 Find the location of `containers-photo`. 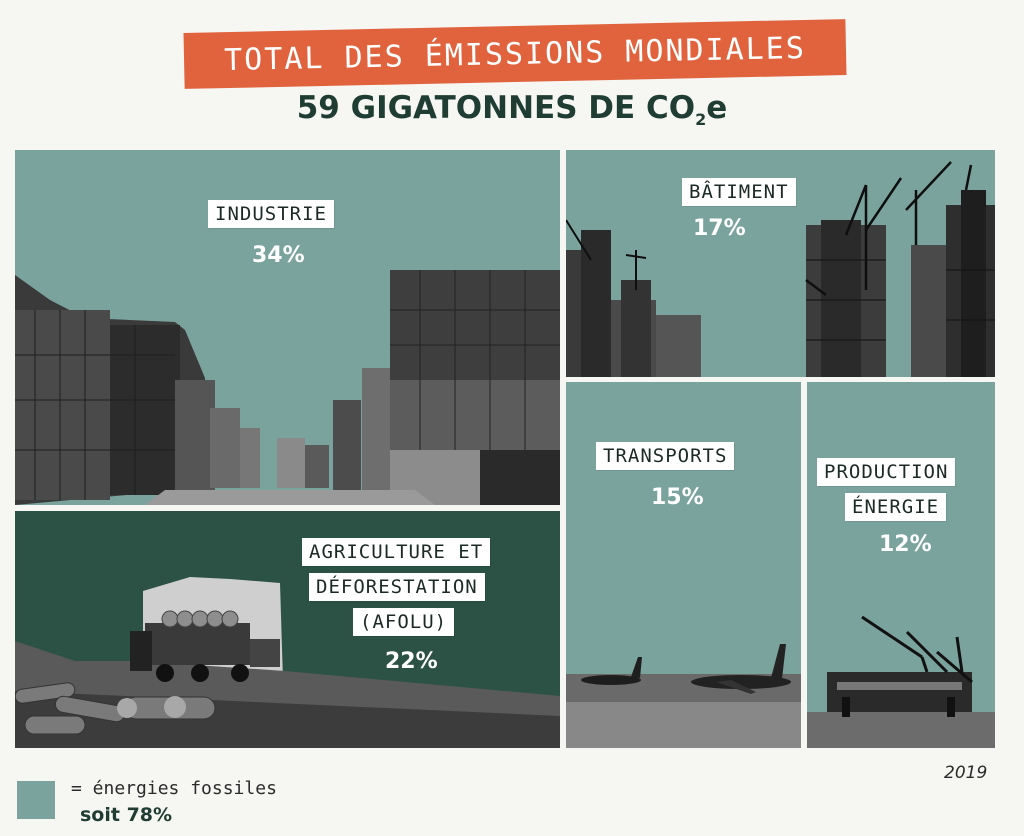

containers-photo is located at coordinates (287, 387).